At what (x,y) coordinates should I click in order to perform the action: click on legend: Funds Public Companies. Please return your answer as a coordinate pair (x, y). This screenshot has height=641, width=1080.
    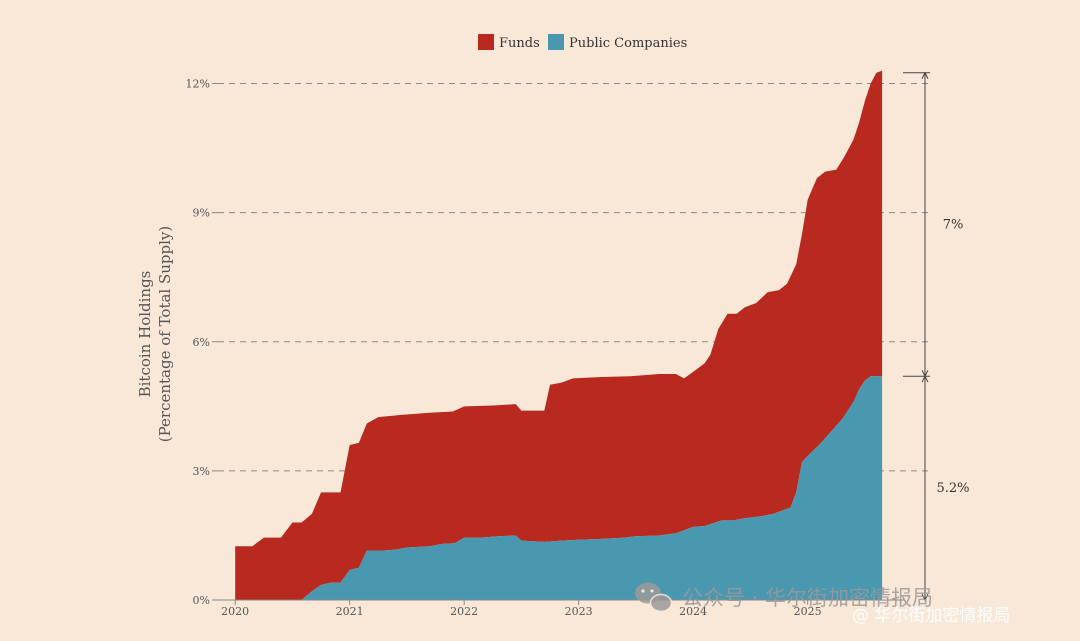
    Looking at the image, I should click on (582, 42).